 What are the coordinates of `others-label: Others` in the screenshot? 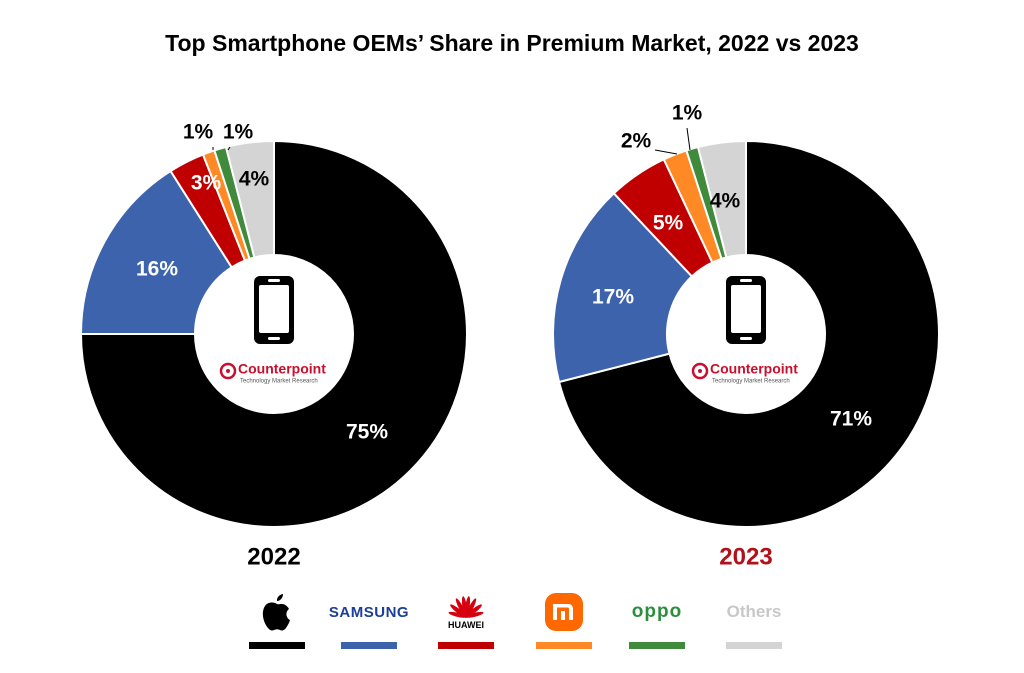 It's located at (754, 612).